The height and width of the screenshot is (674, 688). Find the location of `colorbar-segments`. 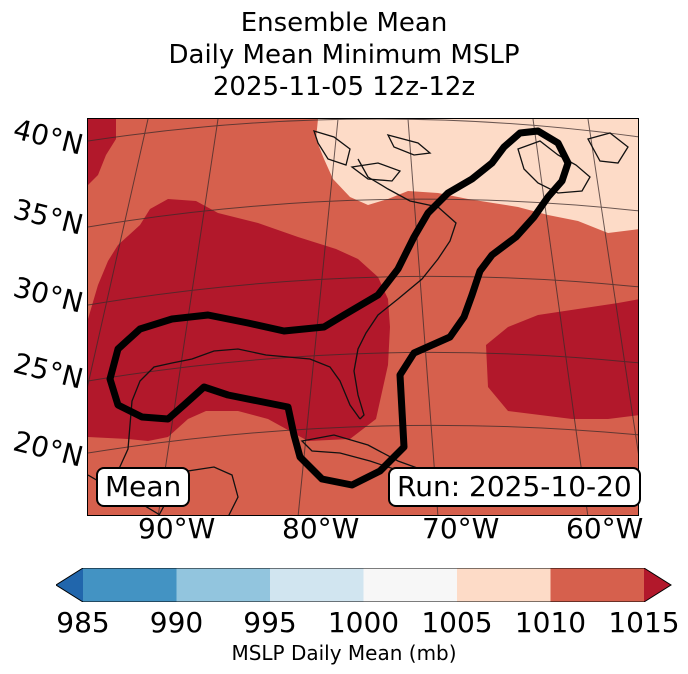

colorbar-segments is located at coordinates (363, 585).